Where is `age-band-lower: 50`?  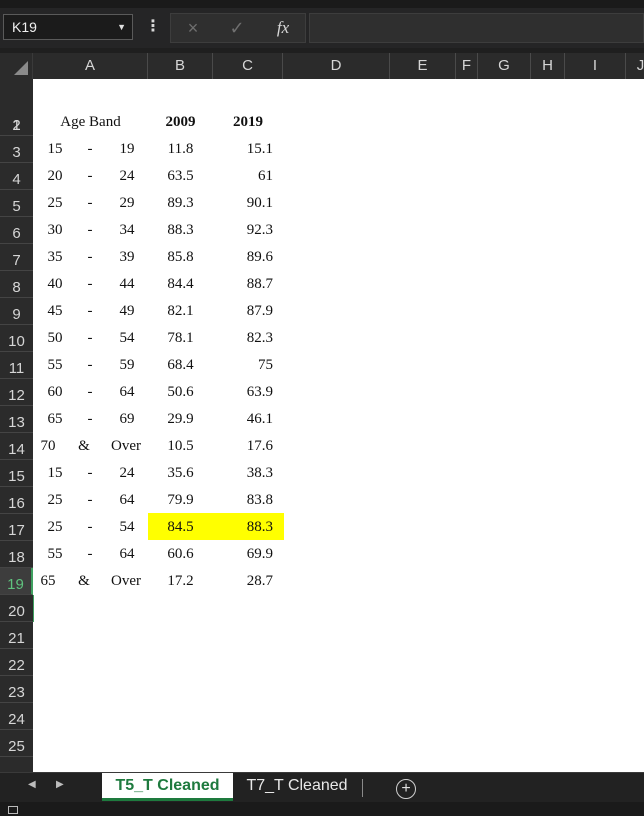 age-band-lower: 50 is located at coordinates (55, 338).